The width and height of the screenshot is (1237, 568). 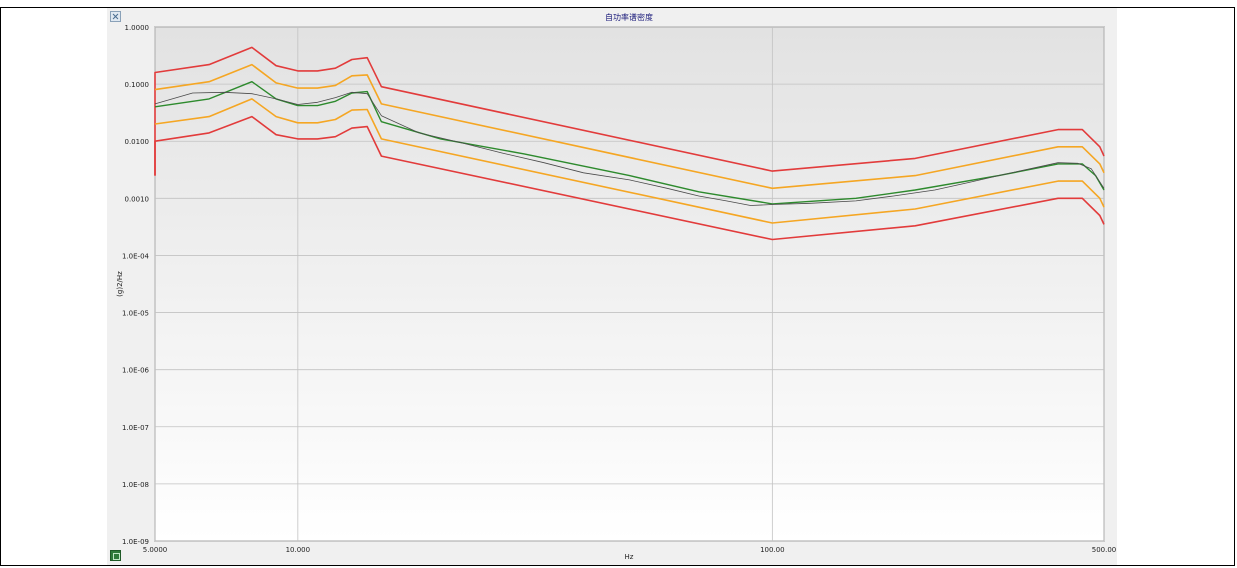 I want to click on toolbar-icon, so click(x=115, y=16).